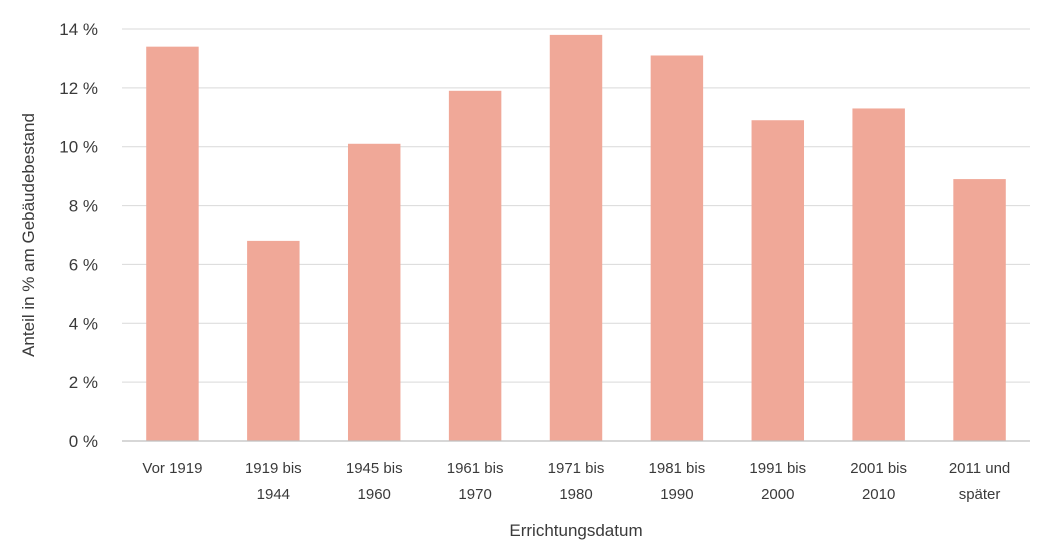  What do you see at coordinates (28, 235) in the screenshot?
I see `y-axis-title: Anteil in % am Gebäudebestand` at bounding box center [28, 235].